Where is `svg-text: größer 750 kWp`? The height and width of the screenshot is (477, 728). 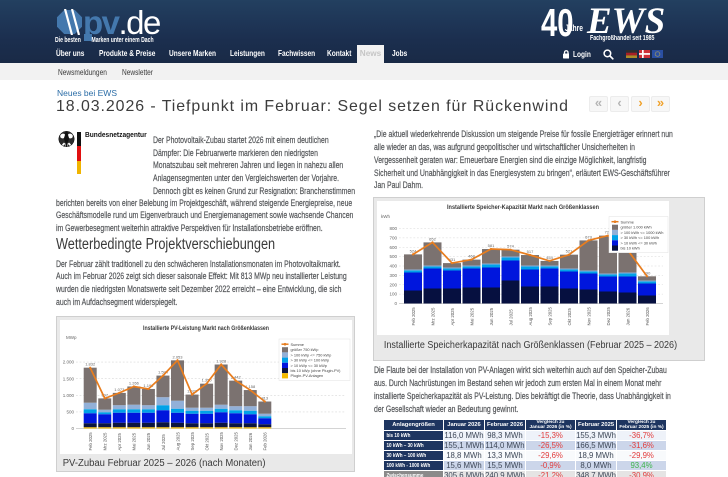 svg-text: größer 750 kWp is located at coordinates (305, 349).